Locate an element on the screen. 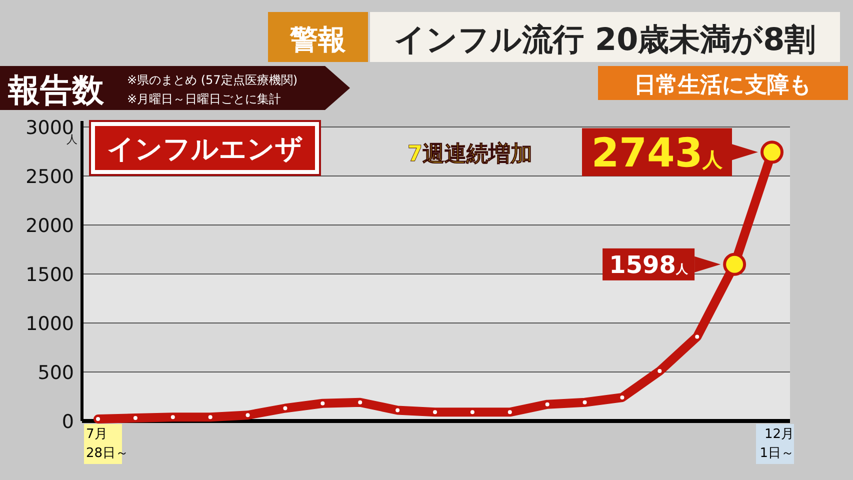 The image size is (853, 480). y-tick-label: 0 is located at coordinates (68, 422).